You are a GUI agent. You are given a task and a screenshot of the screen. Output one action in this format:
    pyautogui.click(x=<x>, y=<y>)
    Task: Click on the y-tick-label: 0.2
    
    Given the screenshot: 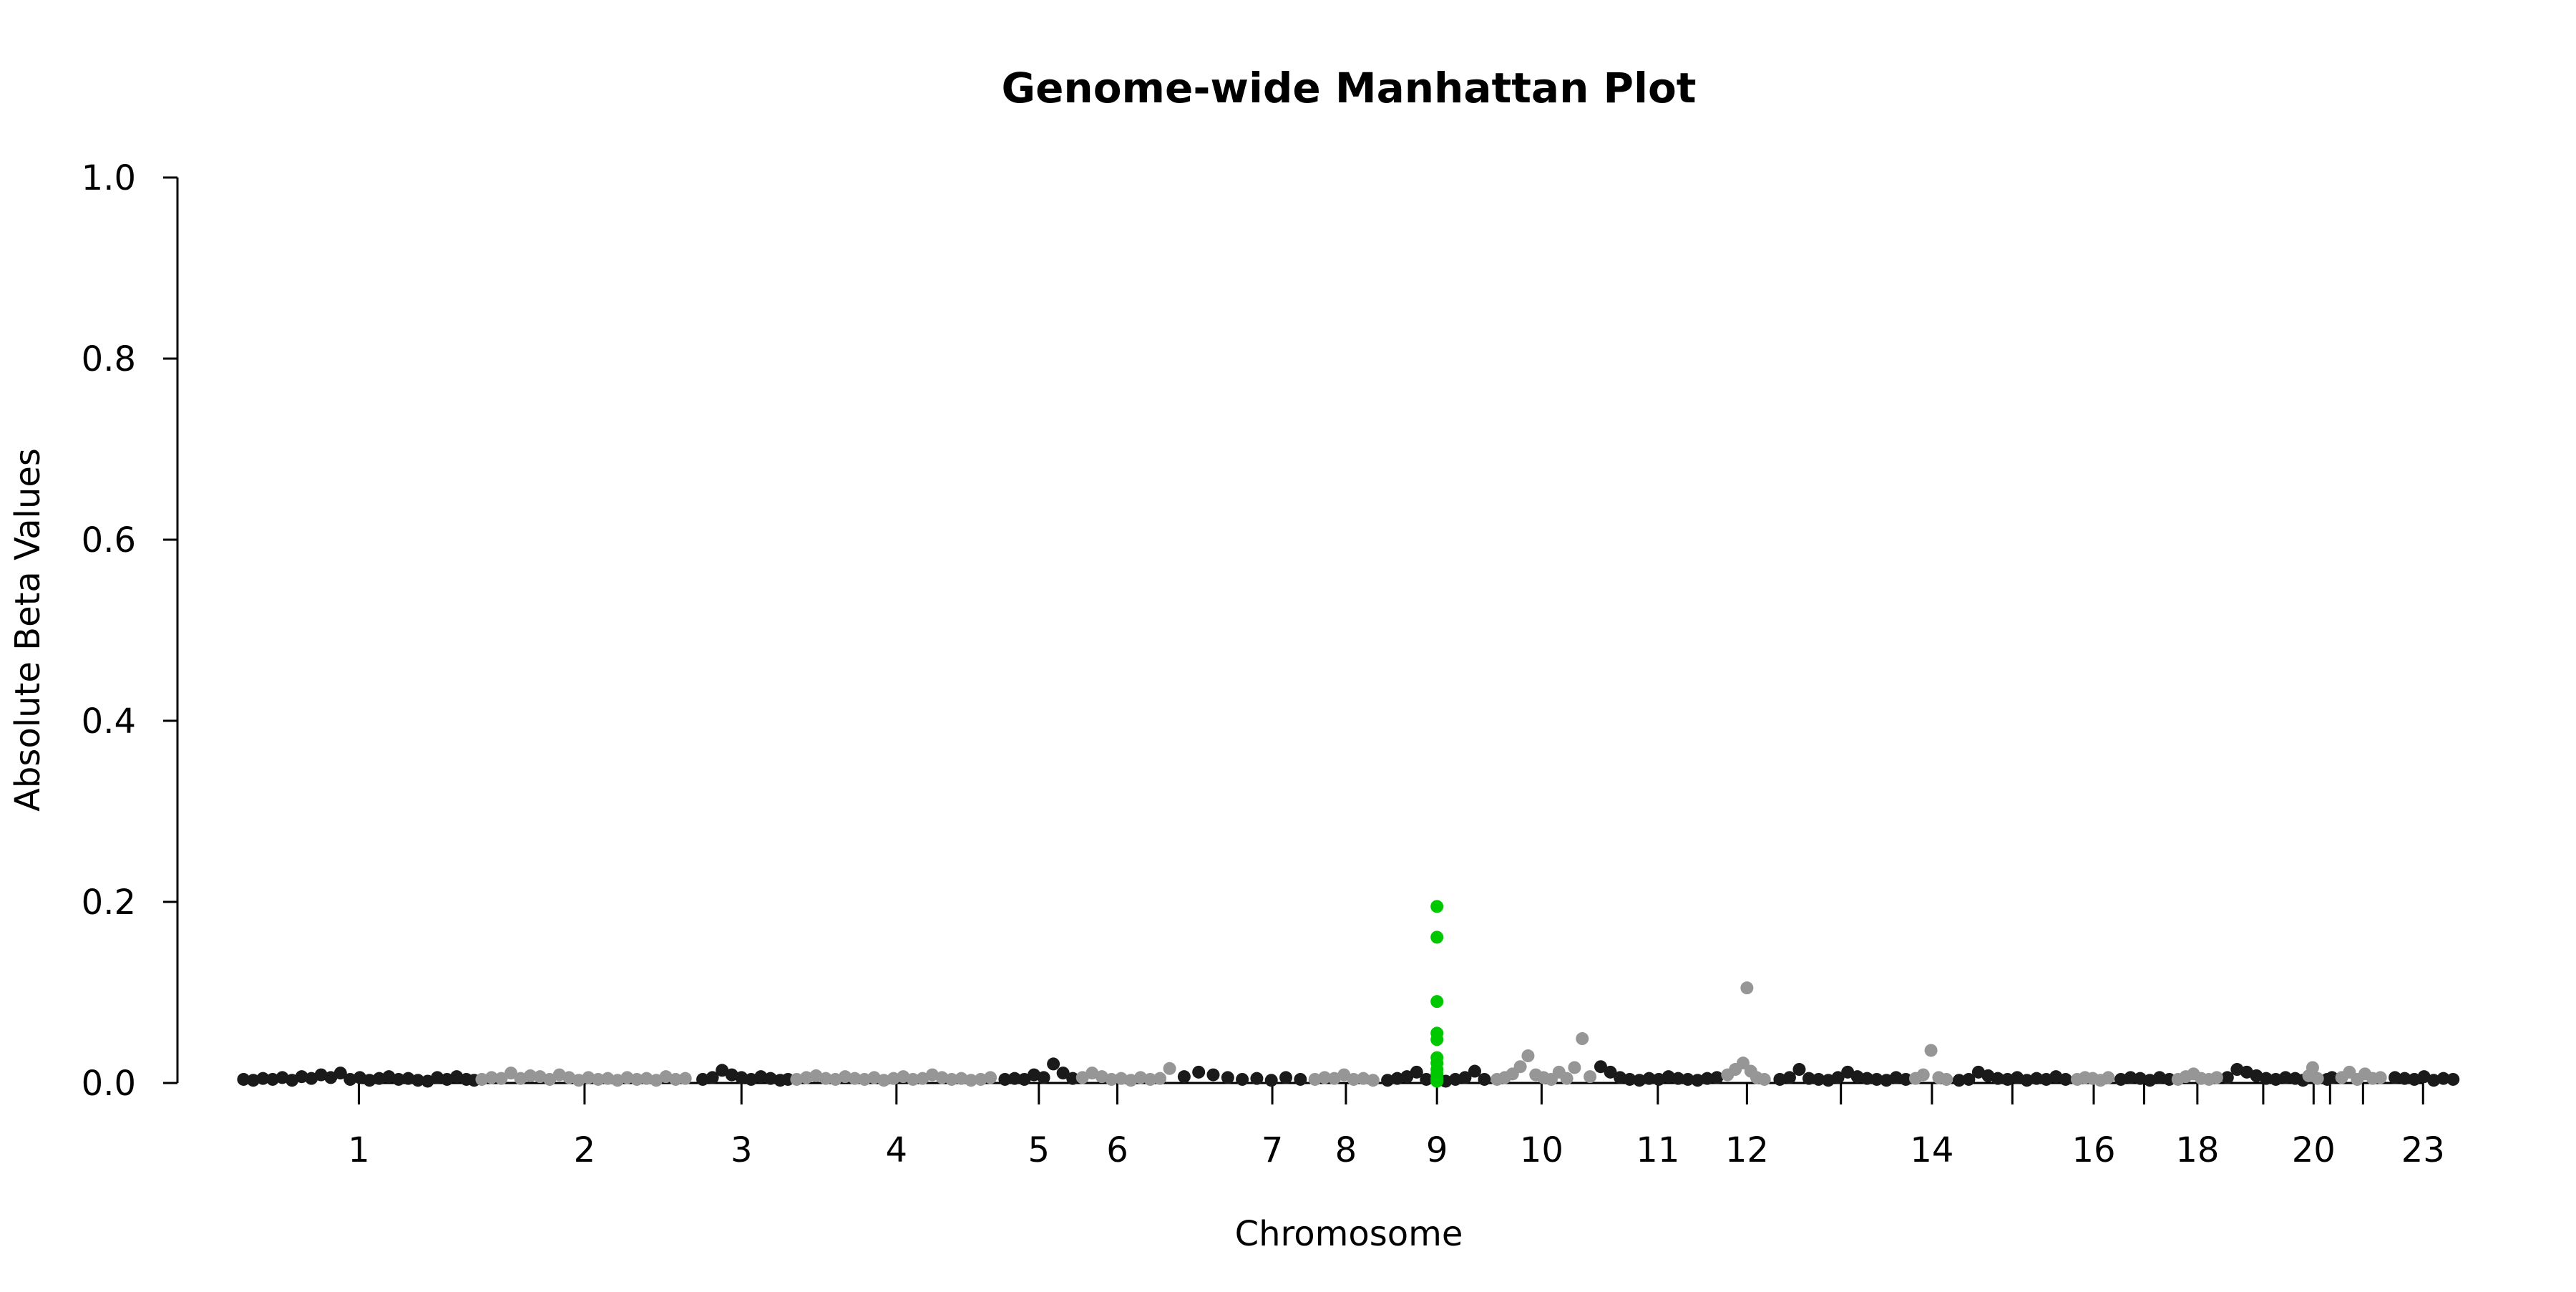 What is the action you would take?
    pyautogui.click(x=109, y=903)
    